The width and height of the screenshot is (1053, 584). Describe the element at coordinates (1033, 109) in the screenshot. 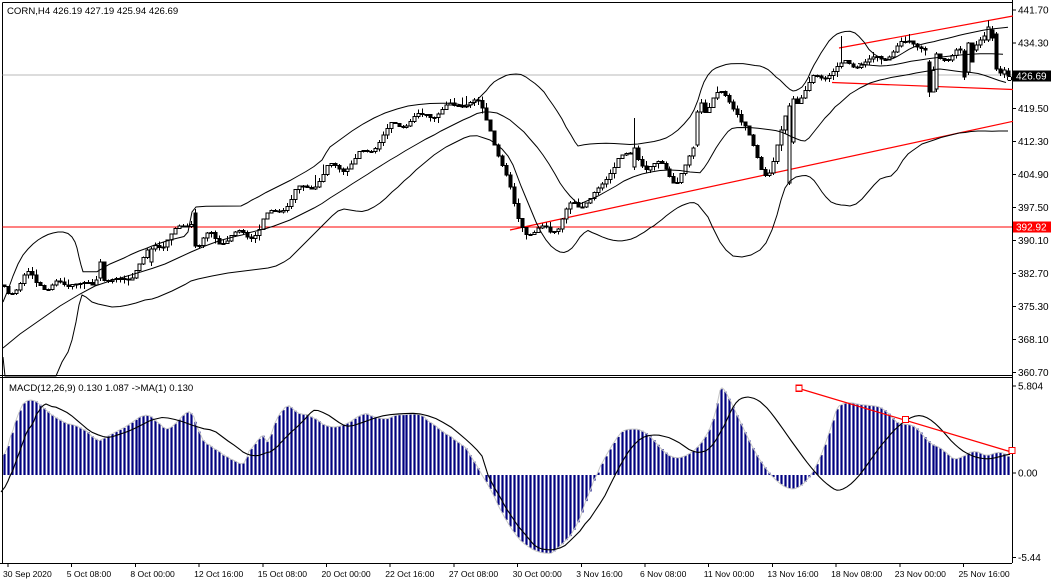

I see `svg-text: 419.50` at that location.